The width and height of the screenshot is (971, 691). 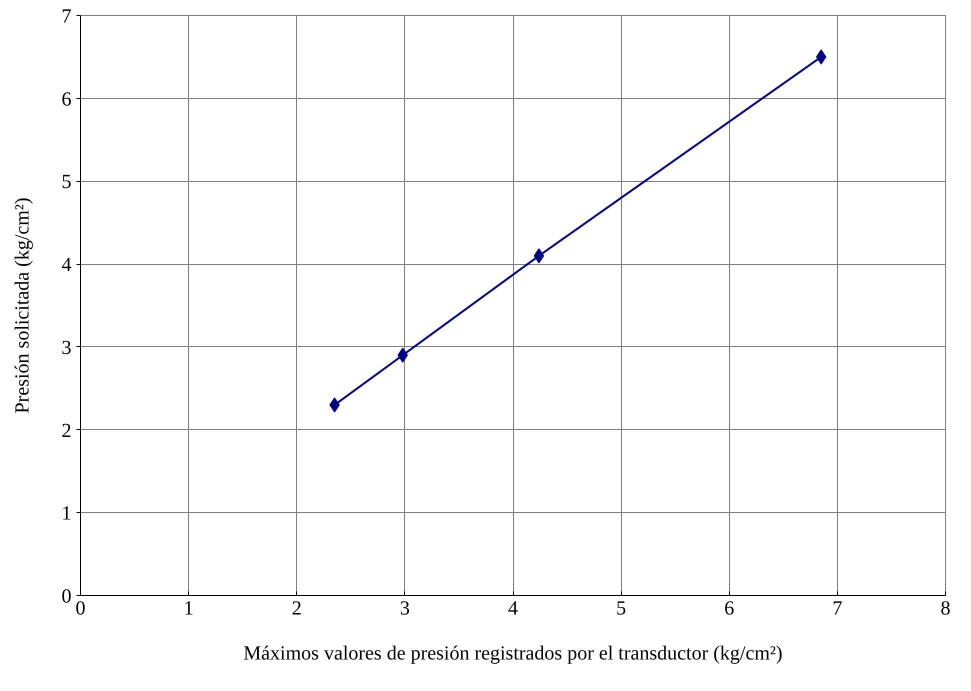 I want to click on x-tick-label: 3, so click(x=405, y=609).